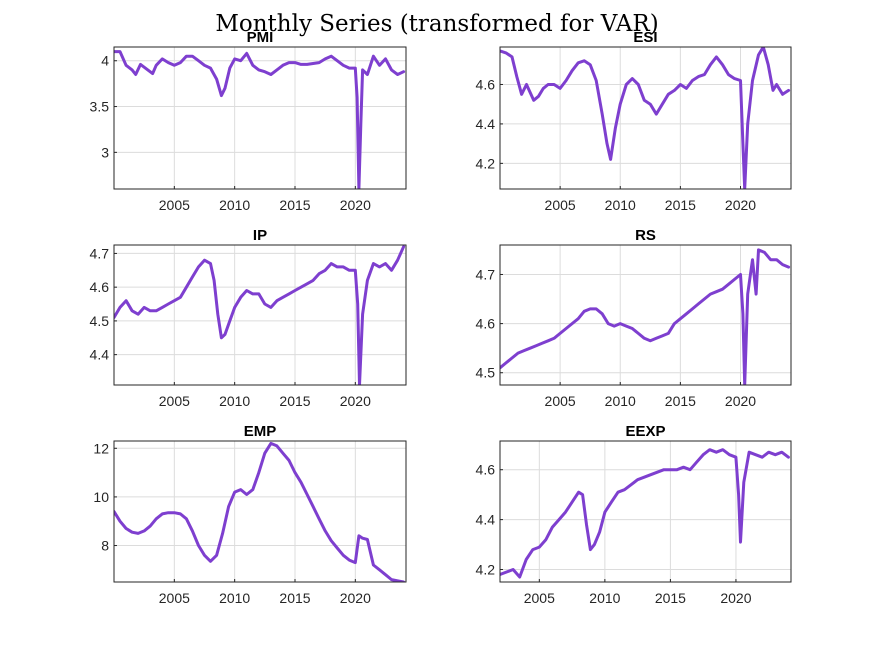 The height and width of the screenshot is (656, 875). Describe the element at coordinates (680, 205) in the screenshot. I see `panel-esi-xtick-label: 2015` at that location.